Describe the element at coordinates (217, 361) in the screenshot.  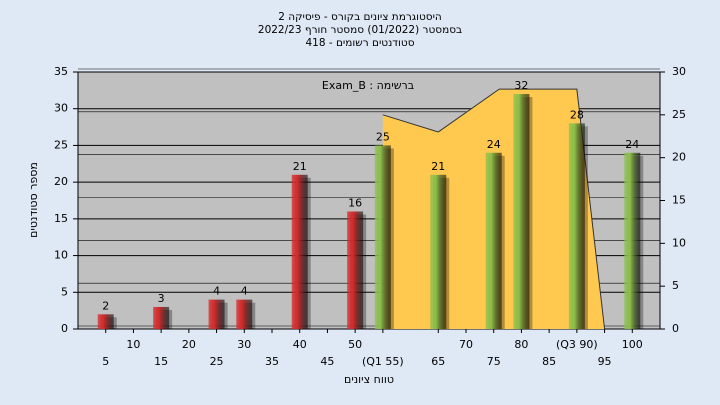
I see `x-tick-label: 25` at that location.